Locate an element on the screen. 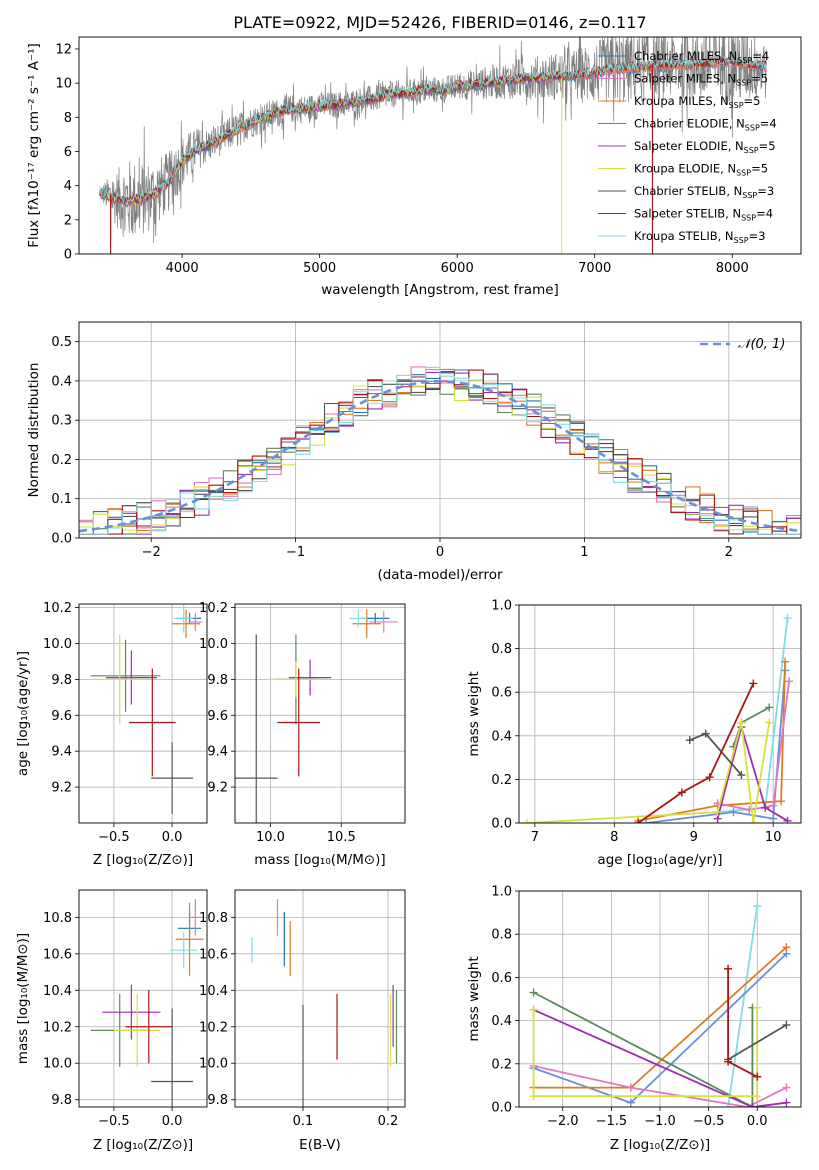 This screenshot has width=819, height=1170. x-axis-label: wavelength [Angstrom, rest frame] is located at coordinates (440, 290).